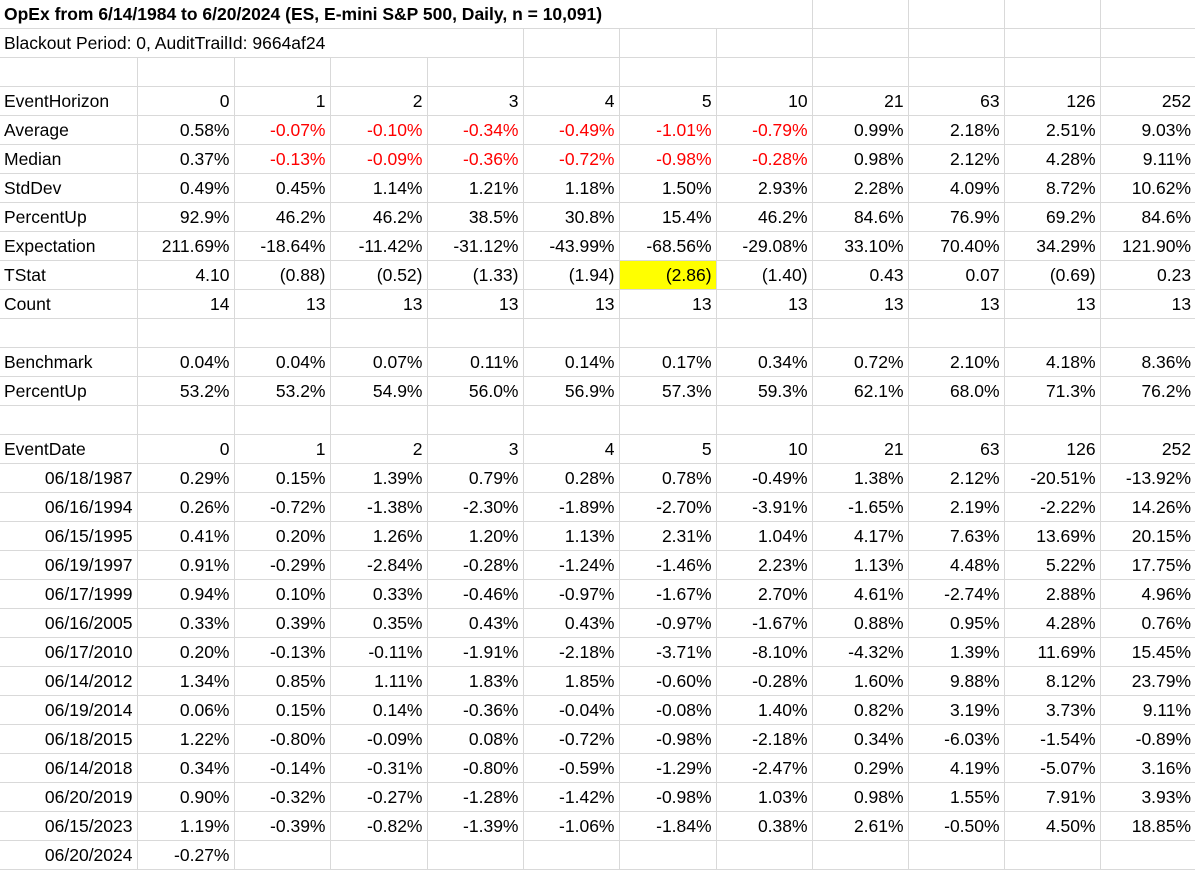 The width and height of the screenshot is (1195, 871). I want to click on value-cell: 1.20%, so click(475, 536).